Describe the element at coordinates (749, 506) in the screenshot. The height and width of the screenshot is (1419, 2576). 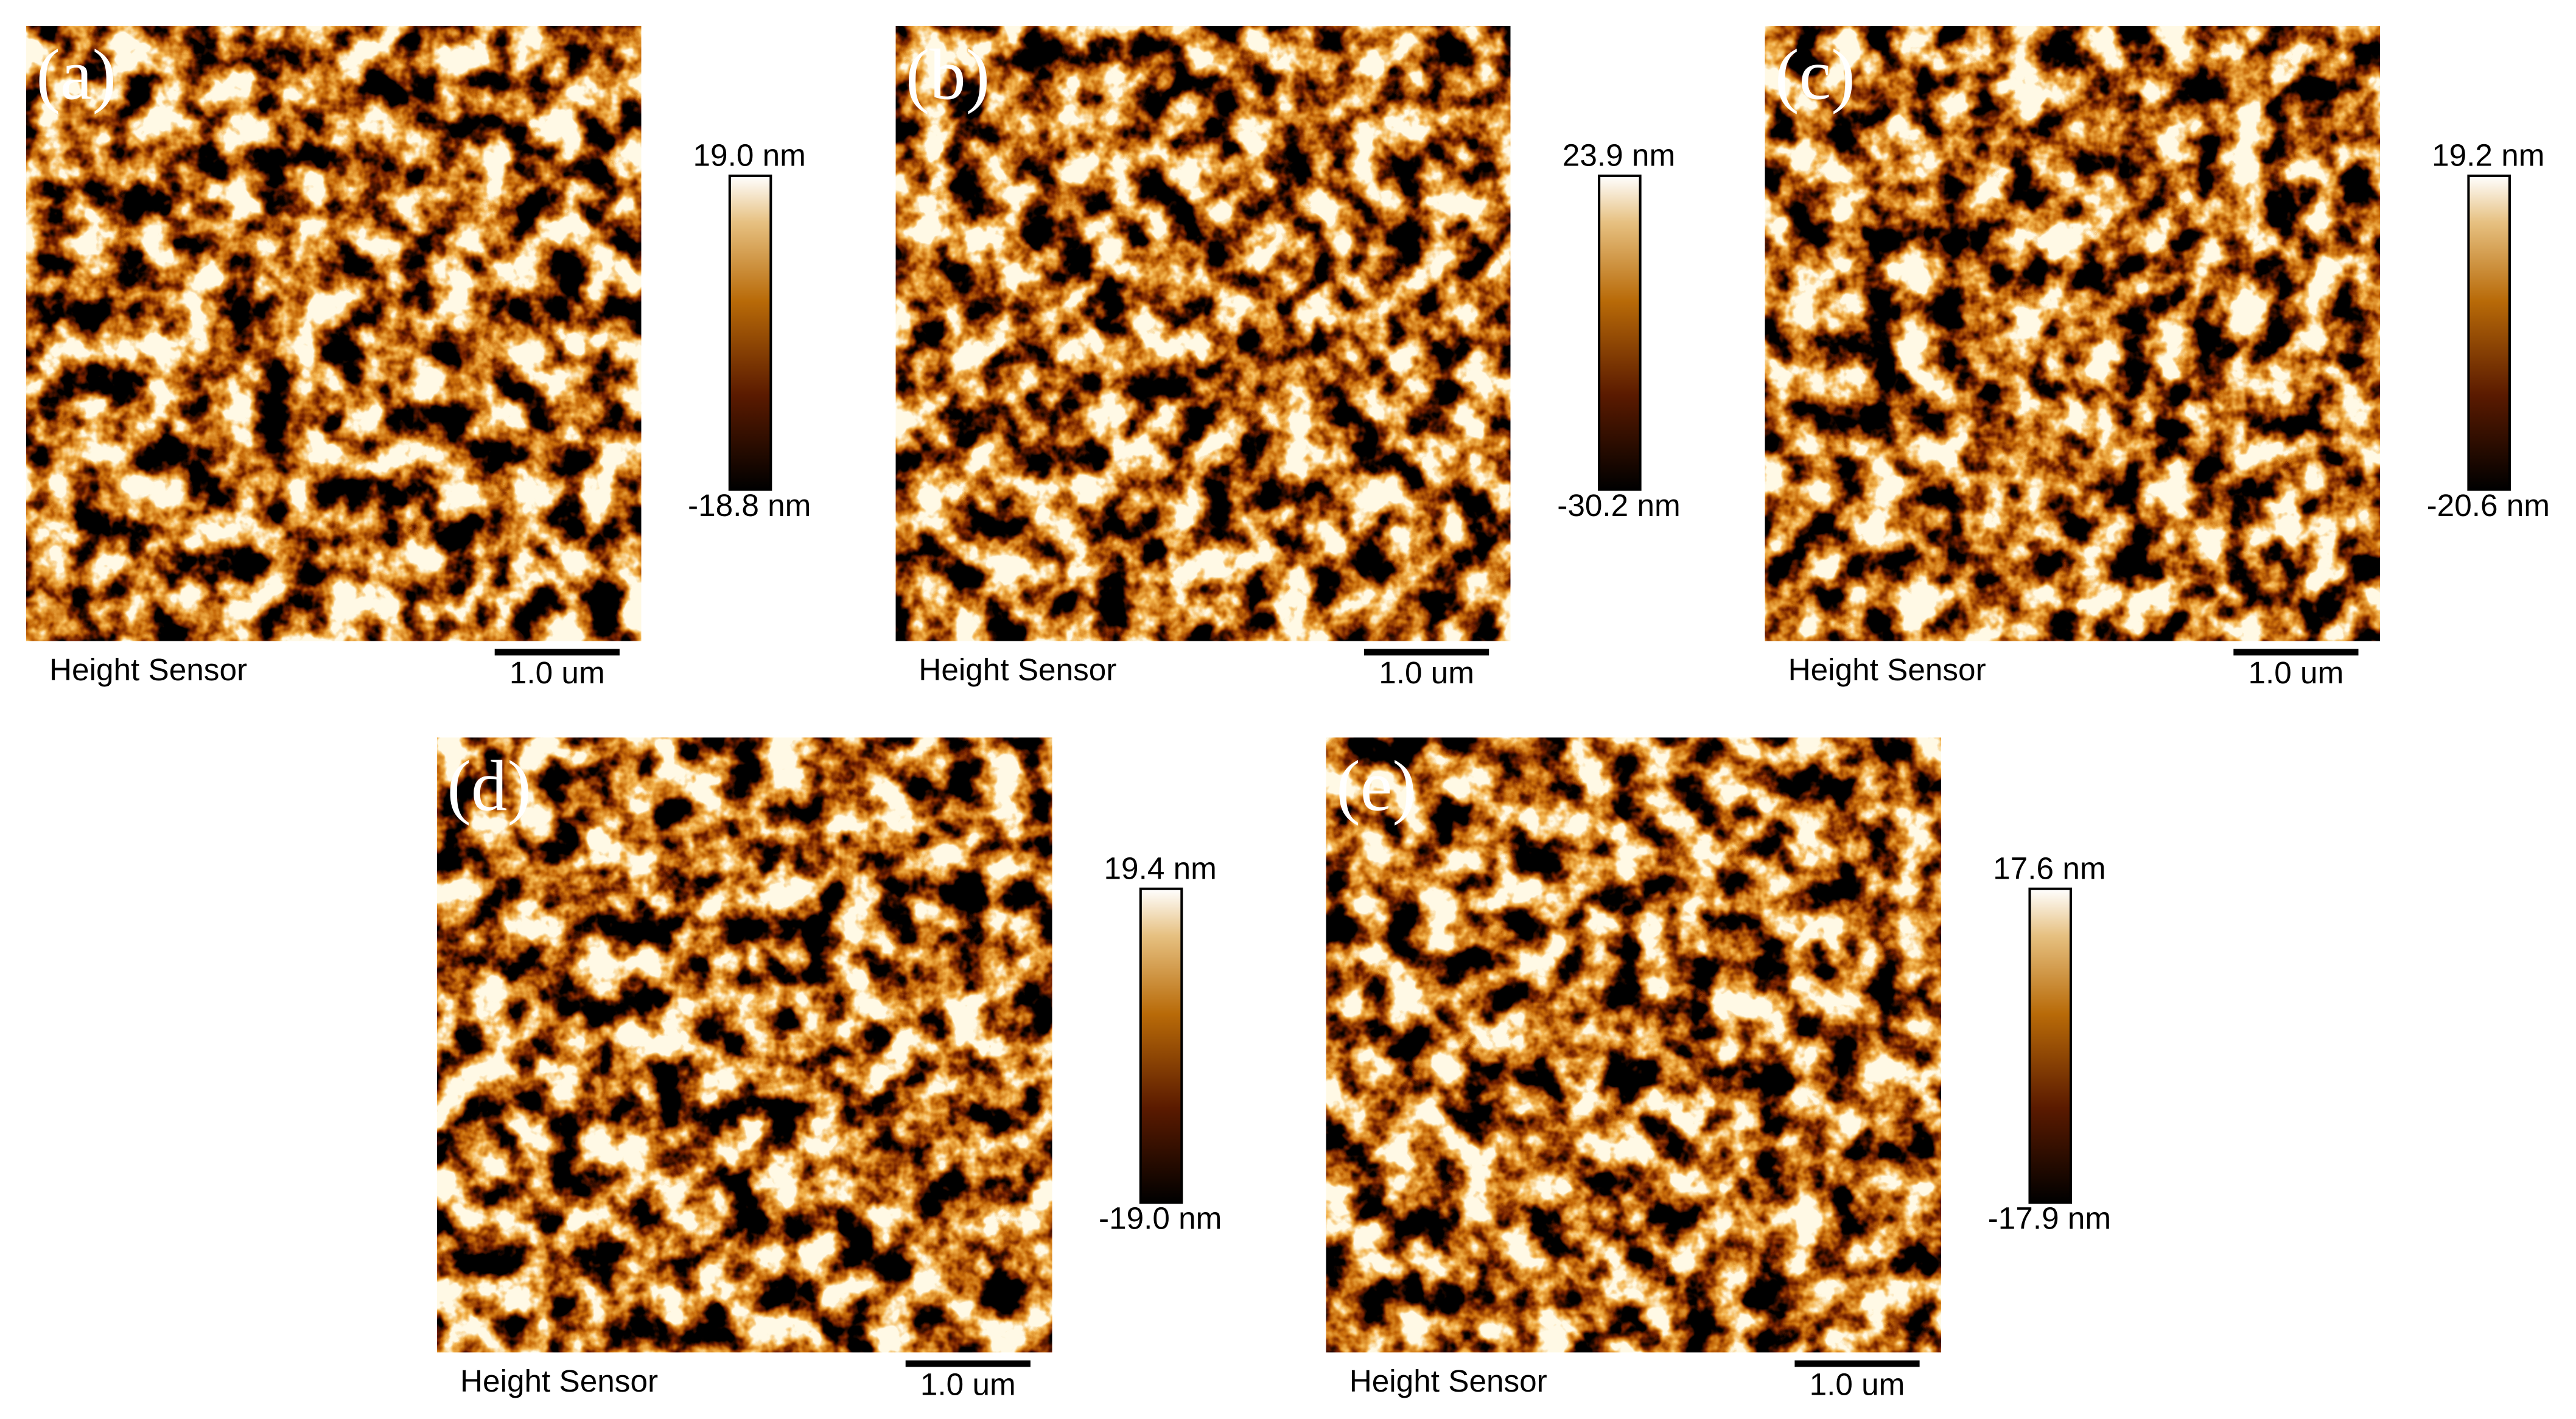
I see `color-min: -18.8 nm` at that location.